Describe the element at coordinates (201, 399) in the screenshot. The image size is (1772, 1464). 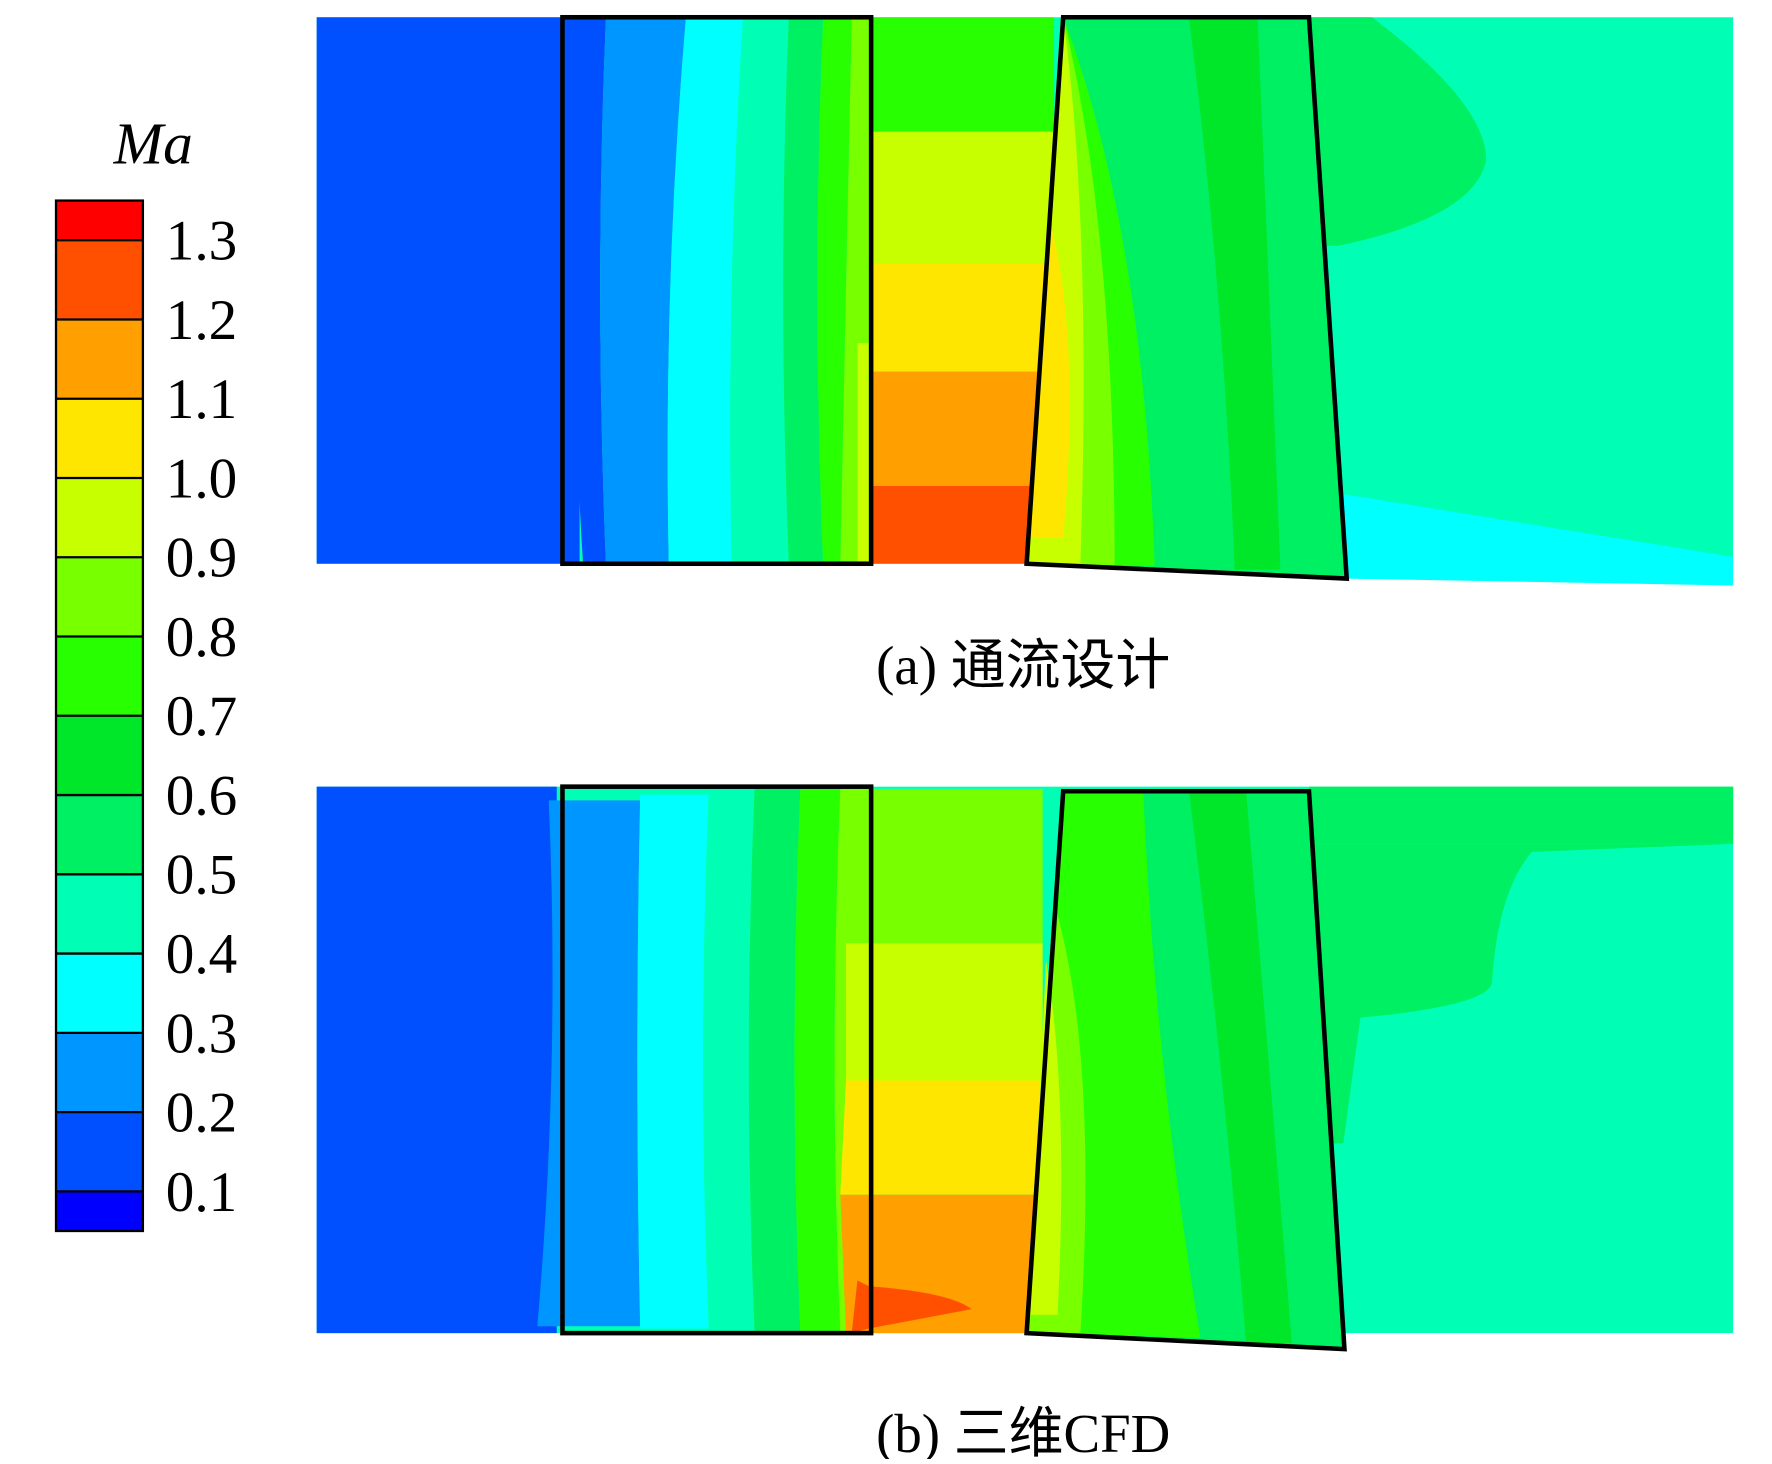
I see `colorbar-tick-label: 1.1` at that location.